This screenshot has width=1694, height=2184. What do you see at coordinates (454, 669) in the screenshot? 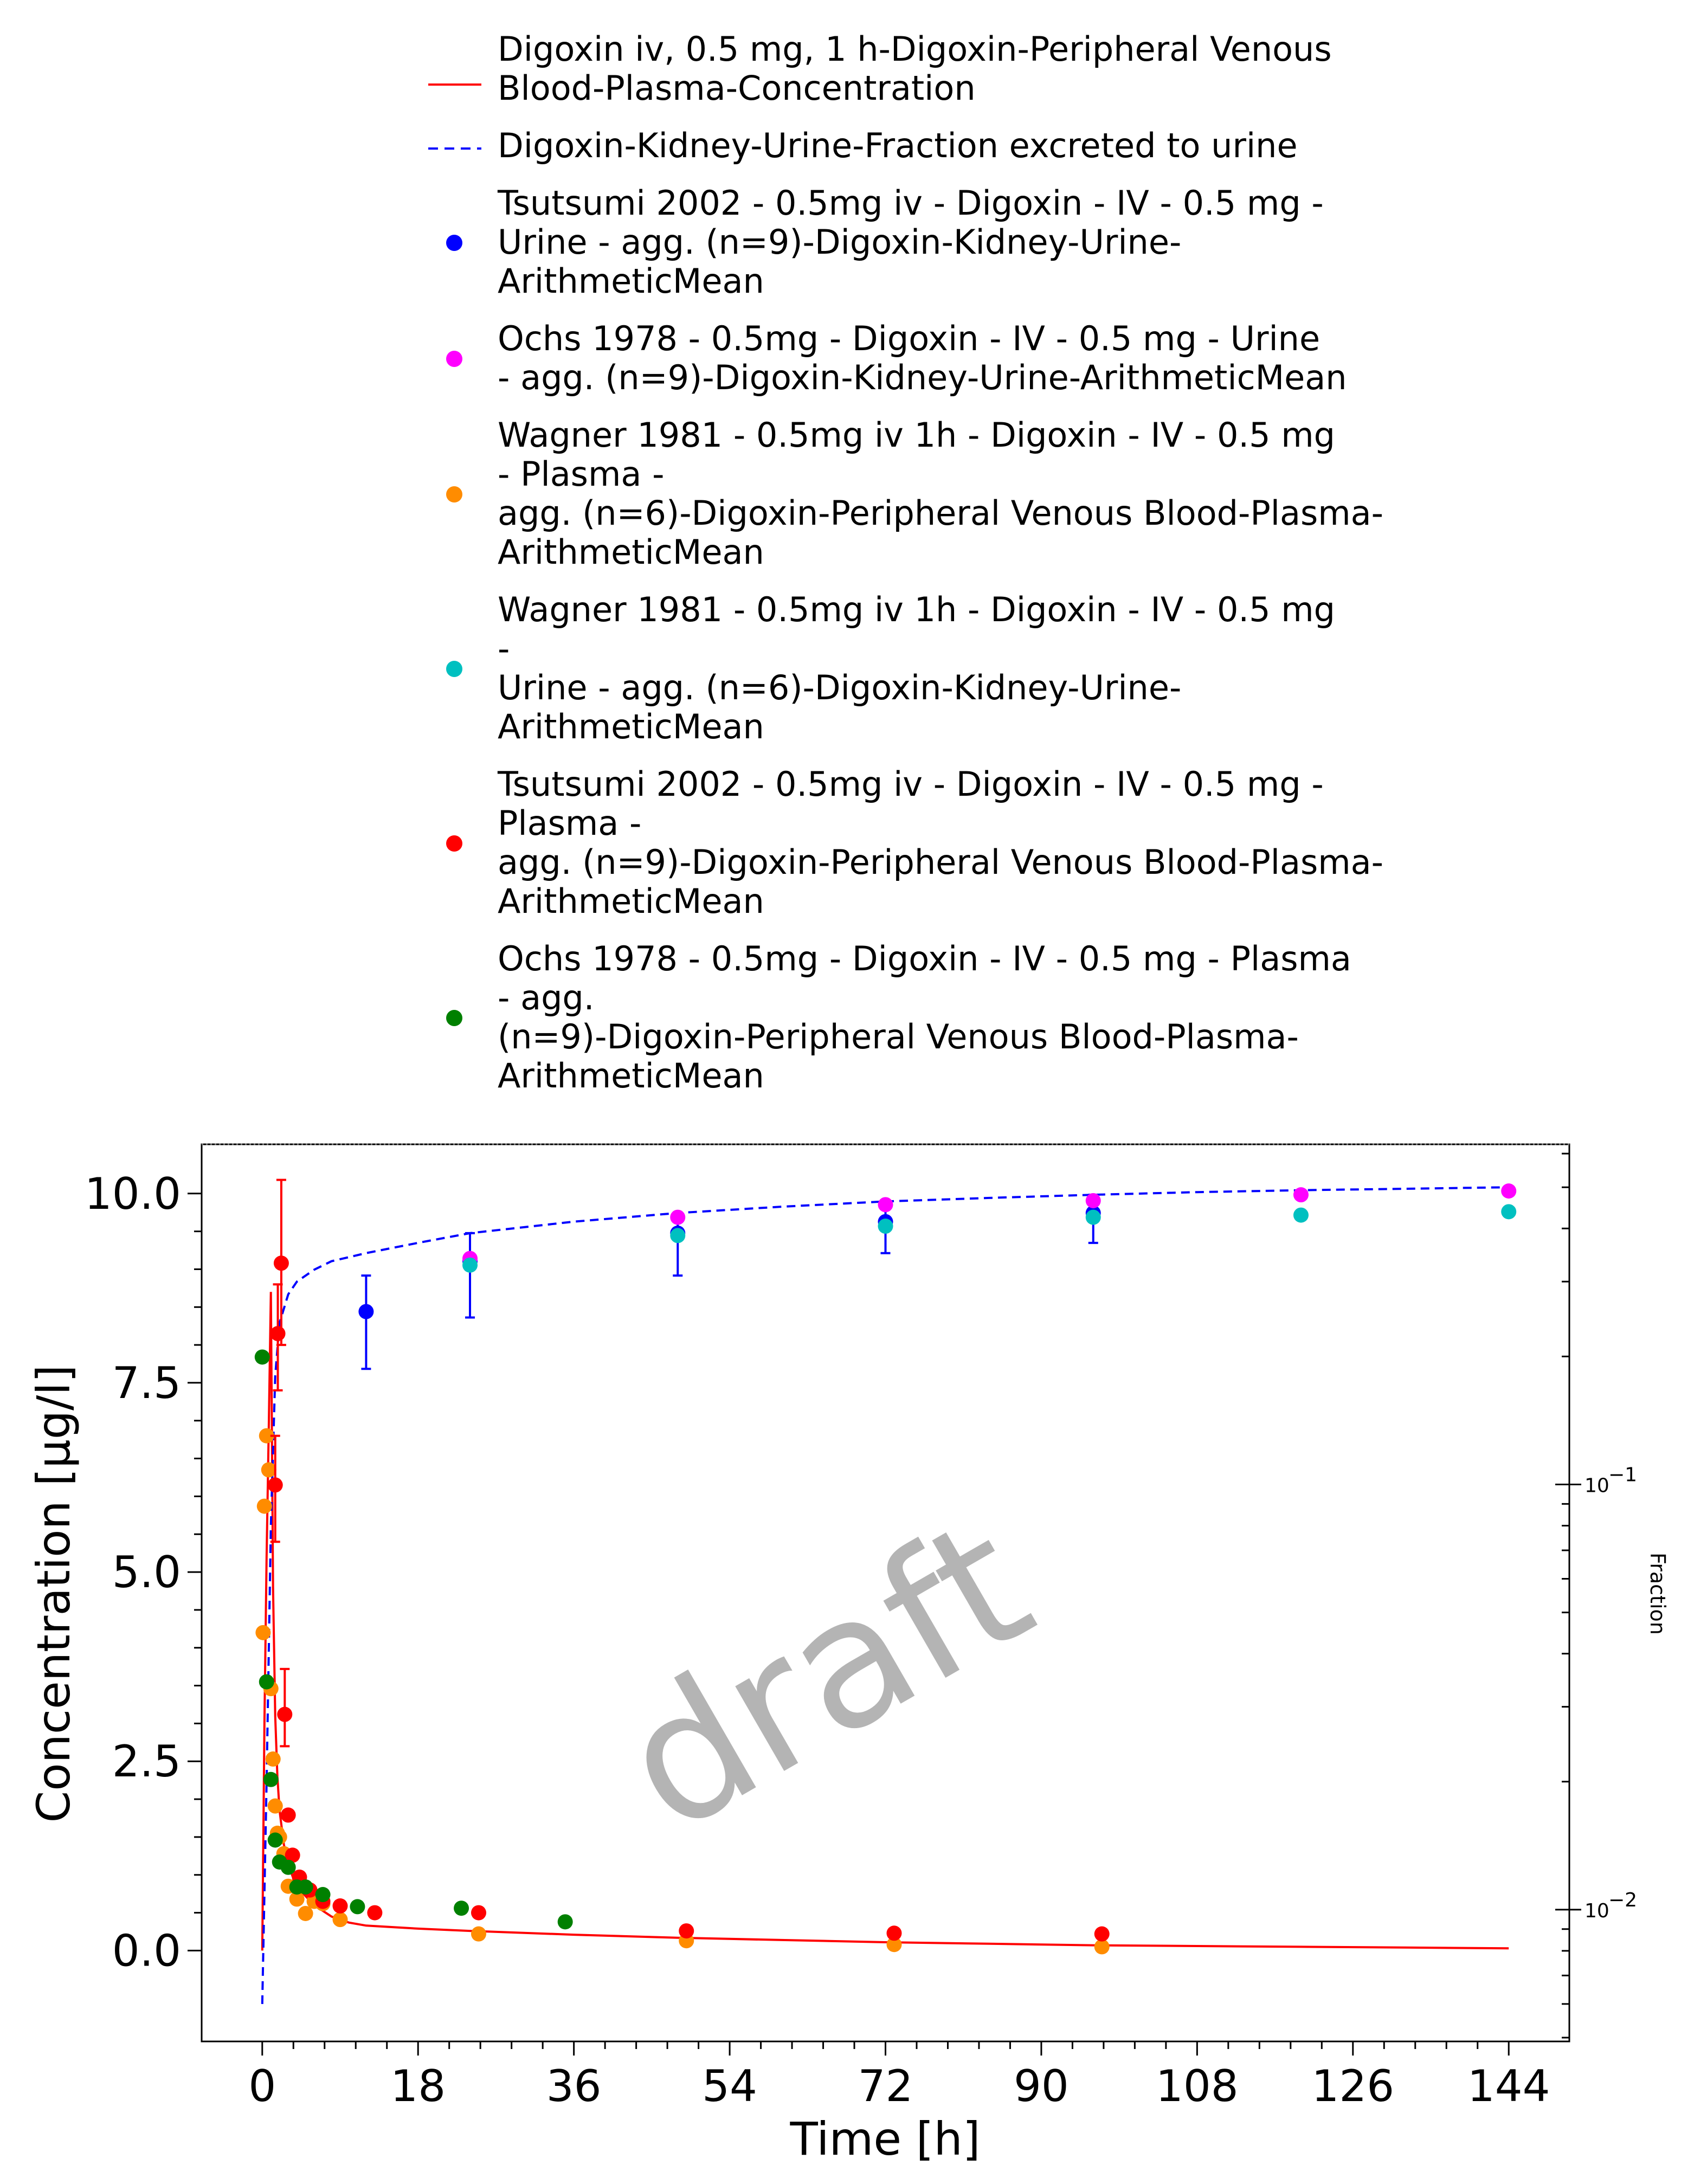
I see `legend-swatch-wagner_urine` at bounding box center [454, 669].